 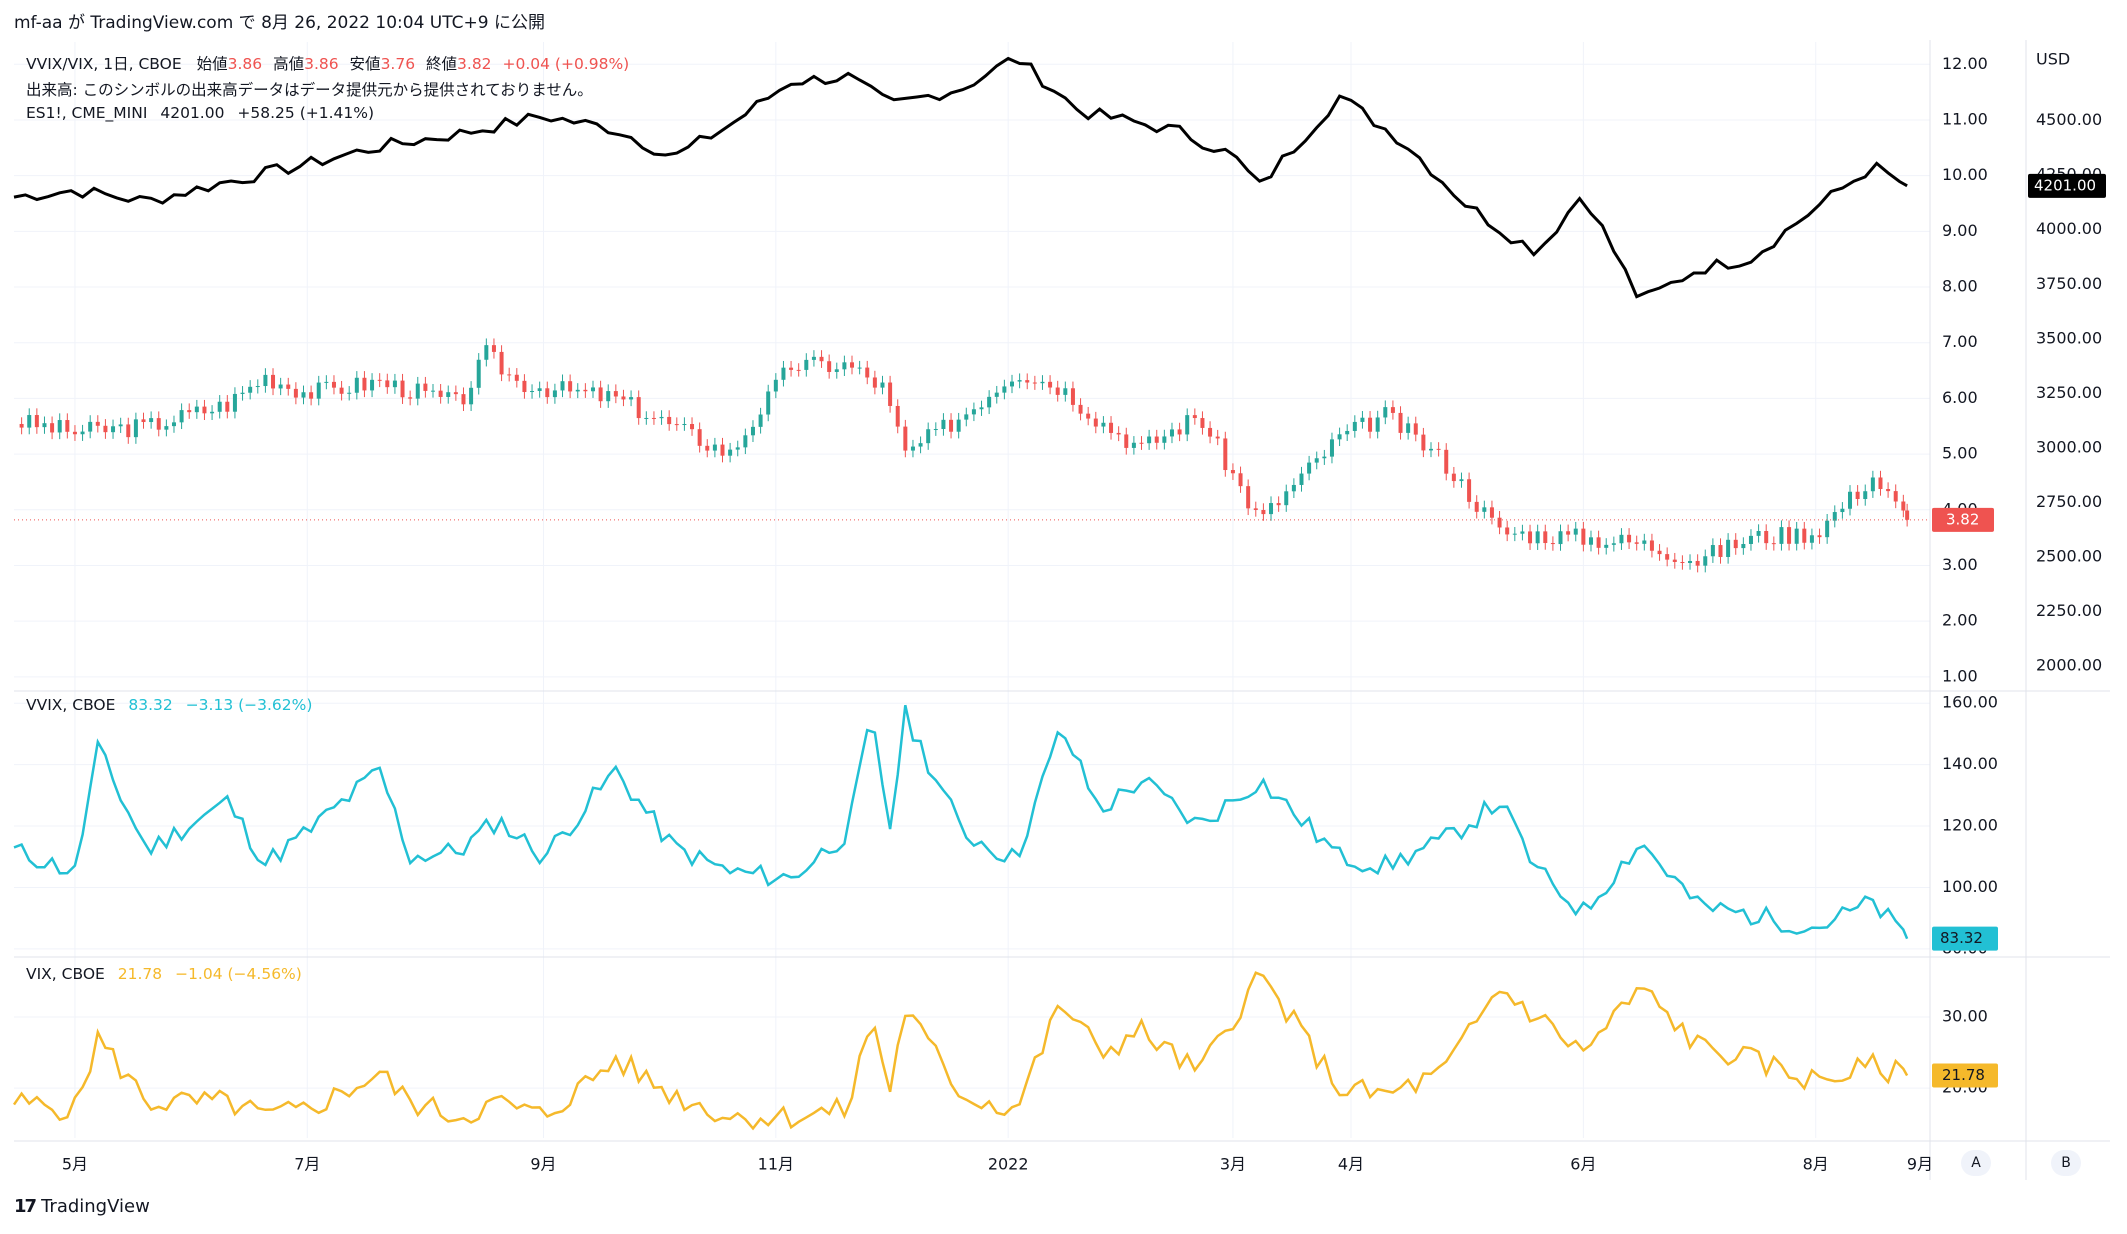 I want to click on legend-close-label: 終値, so click(x=442, y=64).